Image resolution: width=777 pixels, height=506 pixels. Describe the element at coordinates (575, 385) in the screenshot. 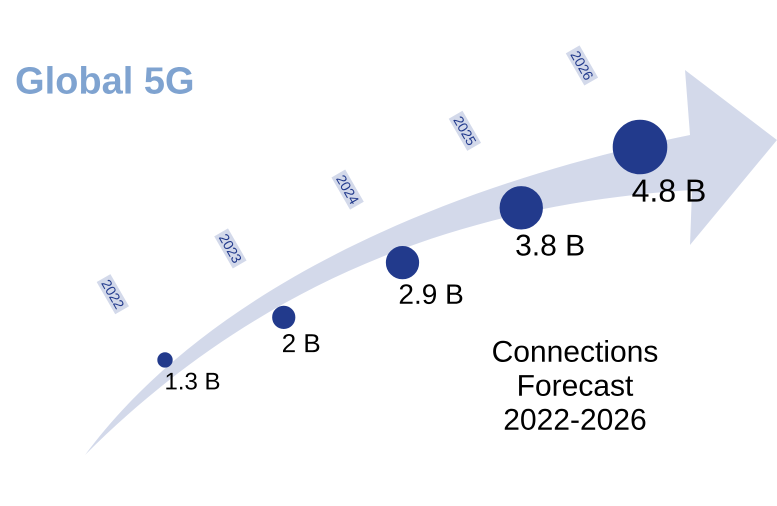

I see `text: Connections Forecast 2022-2026` at that location.